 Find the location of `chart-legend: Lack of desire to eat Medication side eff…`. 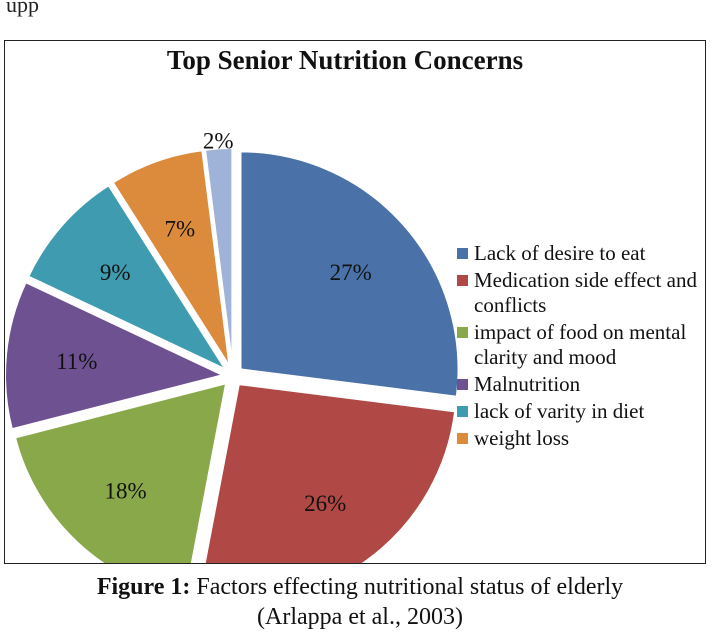

chart-legend: Lack of desire to eat Medication side eff… is located at coordinates (581, 347).